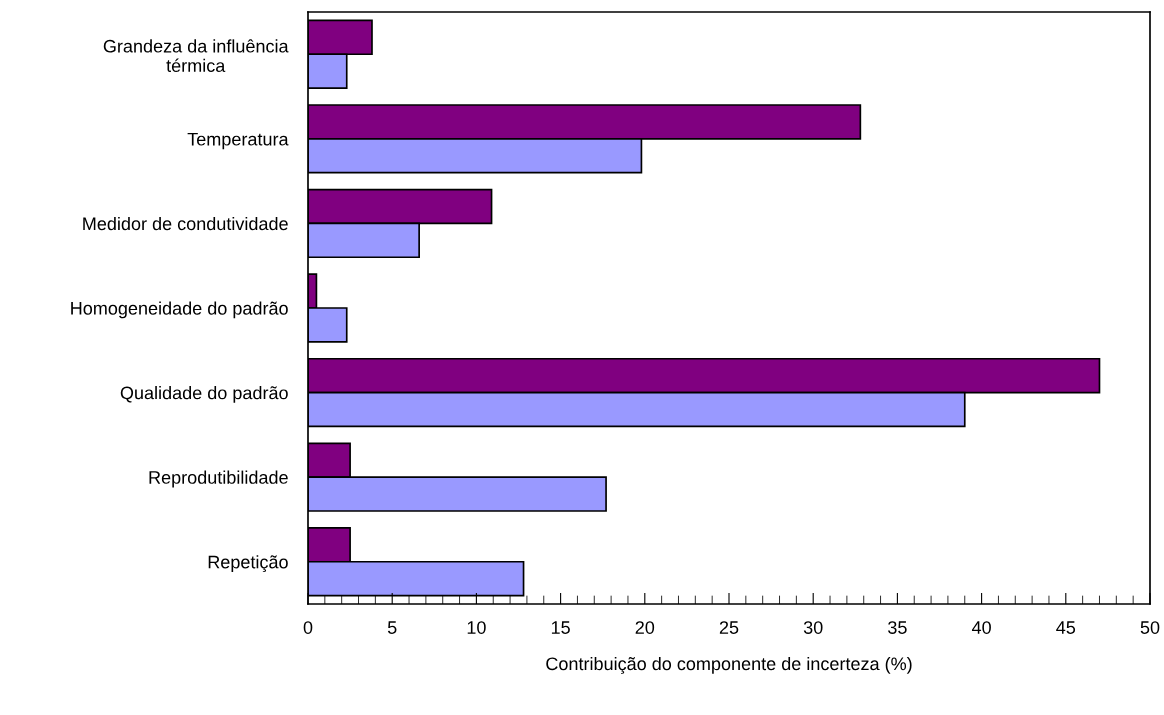 The width and height of the screenshot is (1164, 715). I want to click on x-tick-label: 10, so click(476, 627).